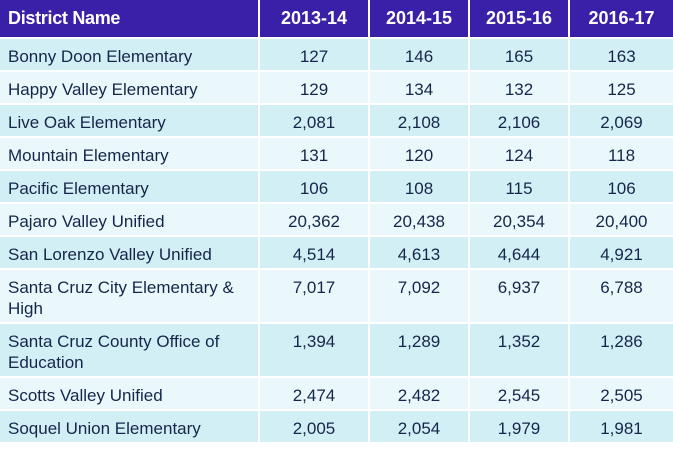  What do you see at coordinates (621, 349) in the screenshot?
I see `value-cell: 1,286` at bounding box center [621, 349].